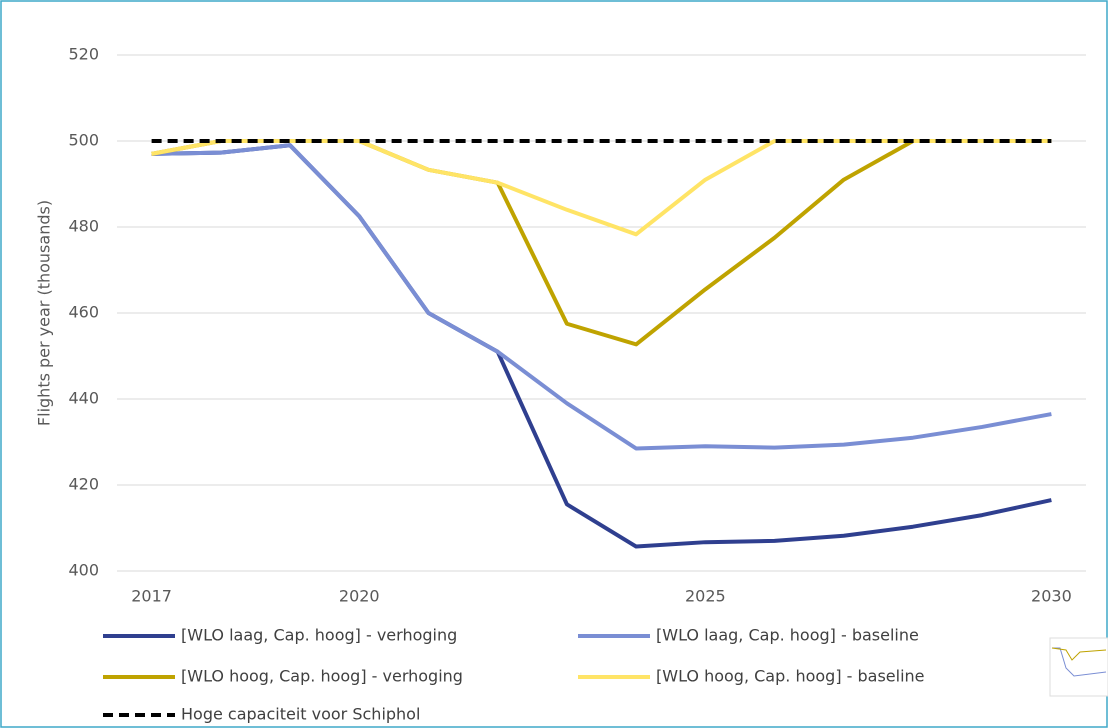  Describe the element at coordinates (83, 398) in the screenshot. I see `y-tick-label: 440` at that location.